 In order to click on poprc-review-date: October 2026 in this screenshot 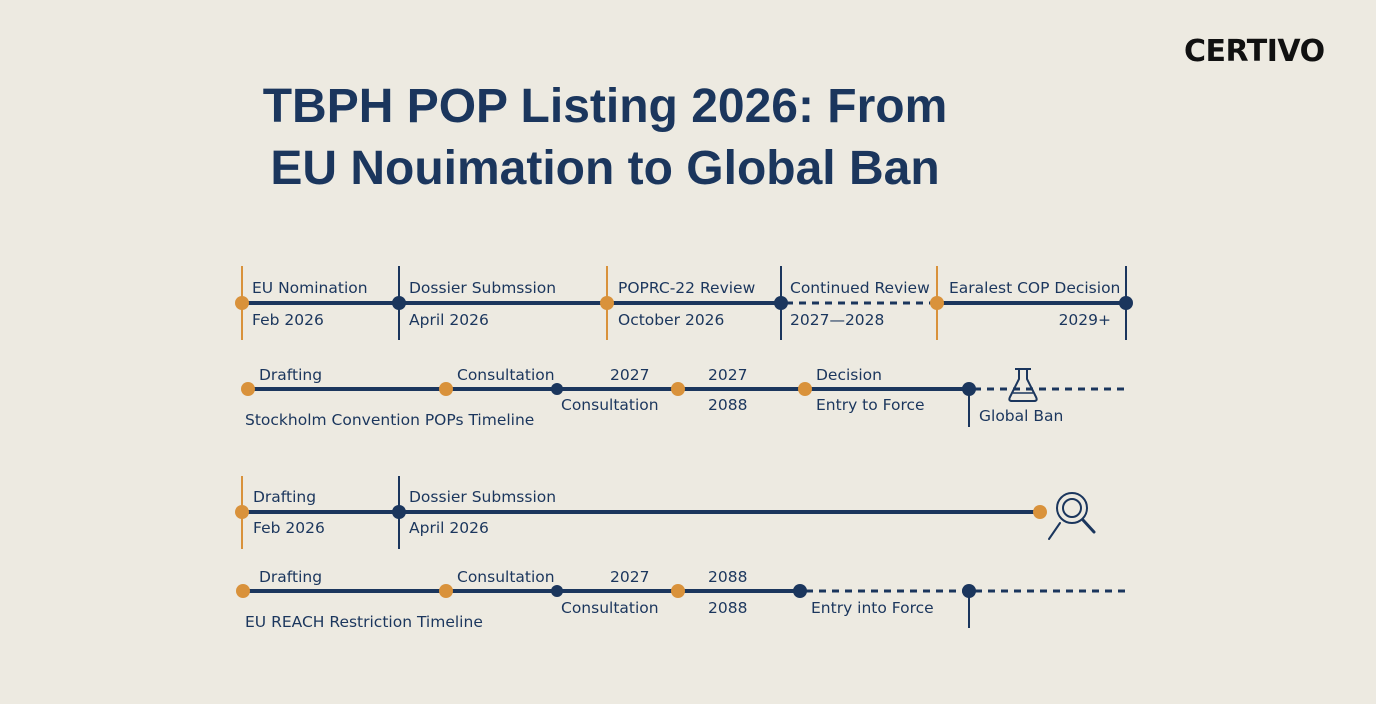, I will do `click(671, 320)`.